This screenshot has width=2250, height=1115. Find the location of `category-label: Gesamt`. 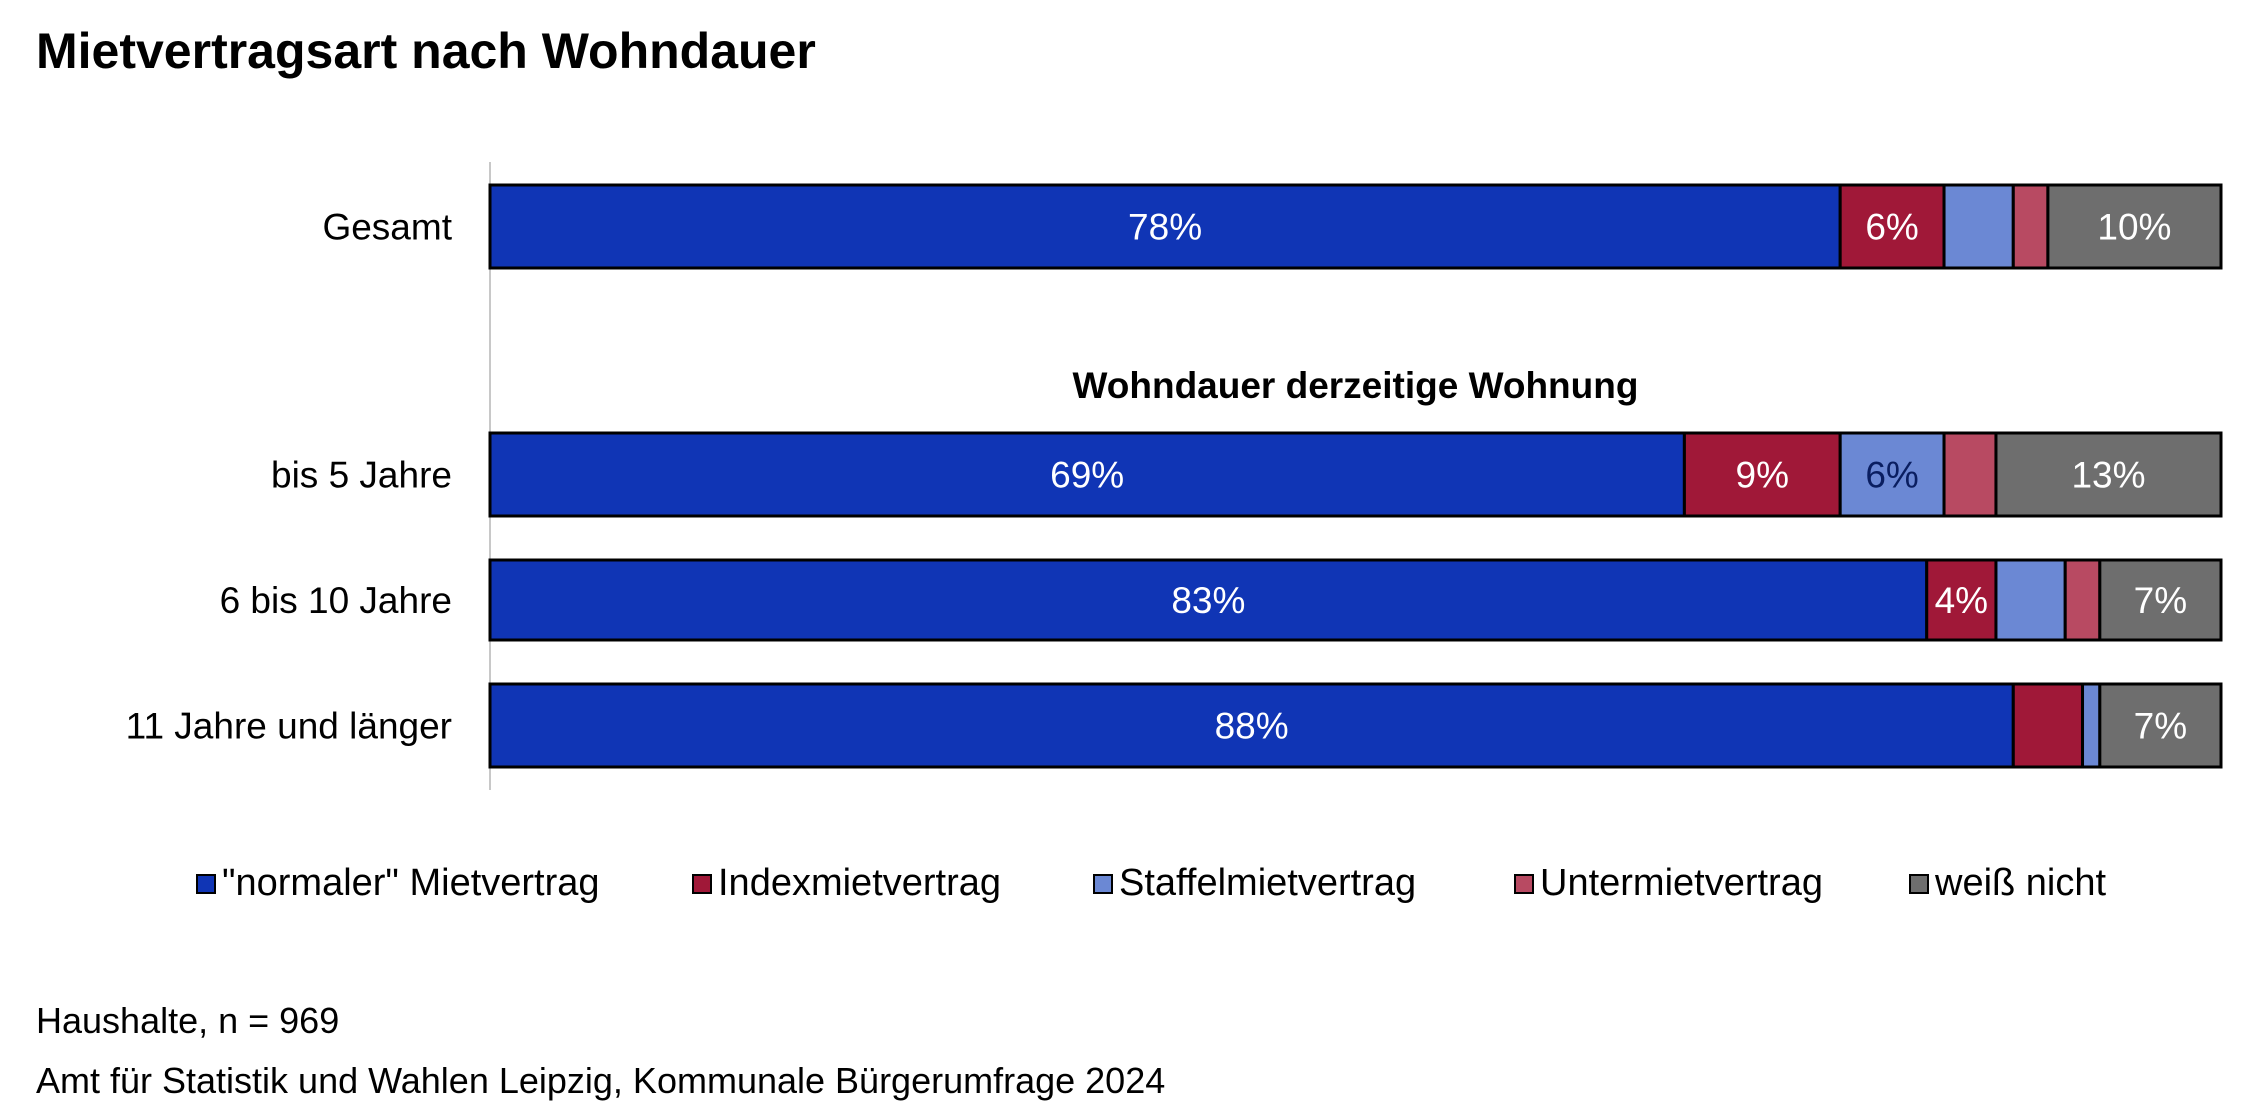

category-label: Gesamt is located at coordinates (387, 227).